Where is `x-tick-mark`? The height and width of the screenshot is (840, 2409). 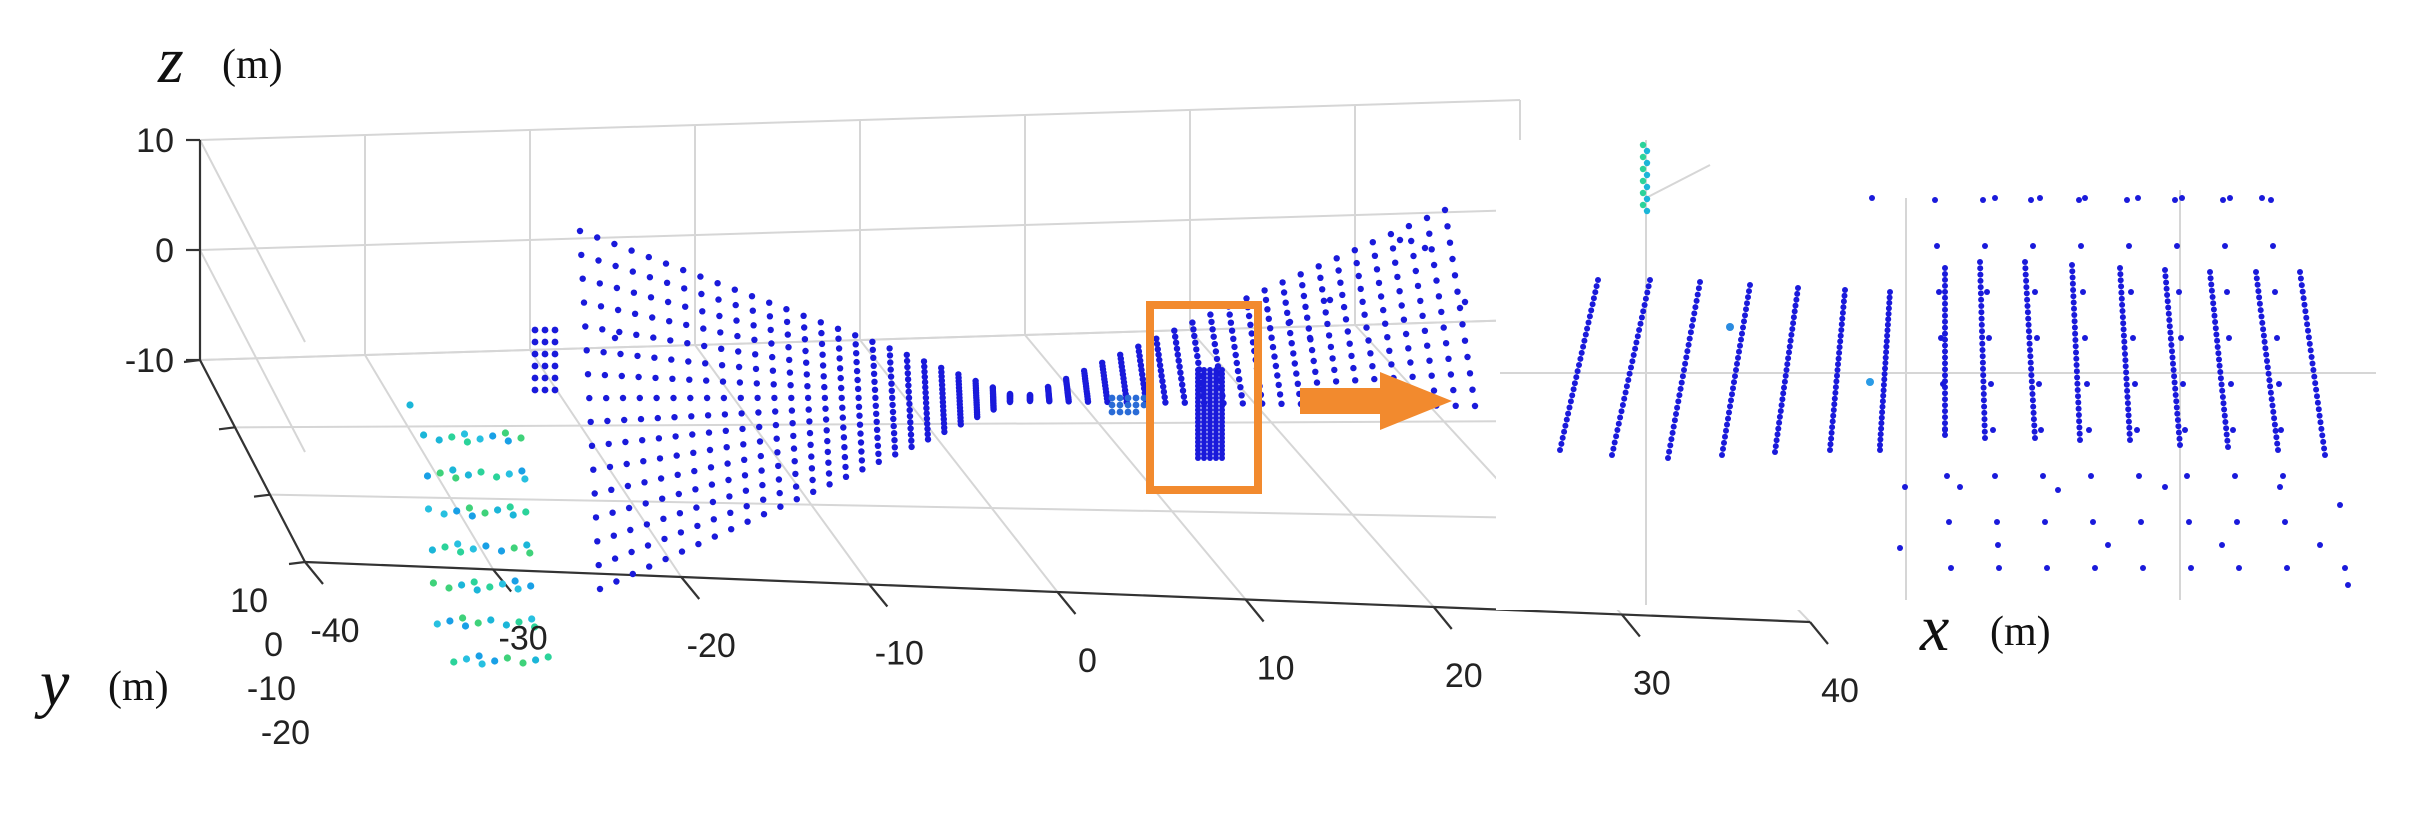 x-tick-mark is located at coordinates (1442, 618).